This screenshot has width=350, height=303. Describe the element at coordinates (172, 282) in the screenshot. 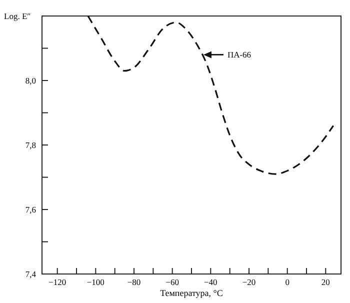

I see `x-tick-label: −60` at that location.